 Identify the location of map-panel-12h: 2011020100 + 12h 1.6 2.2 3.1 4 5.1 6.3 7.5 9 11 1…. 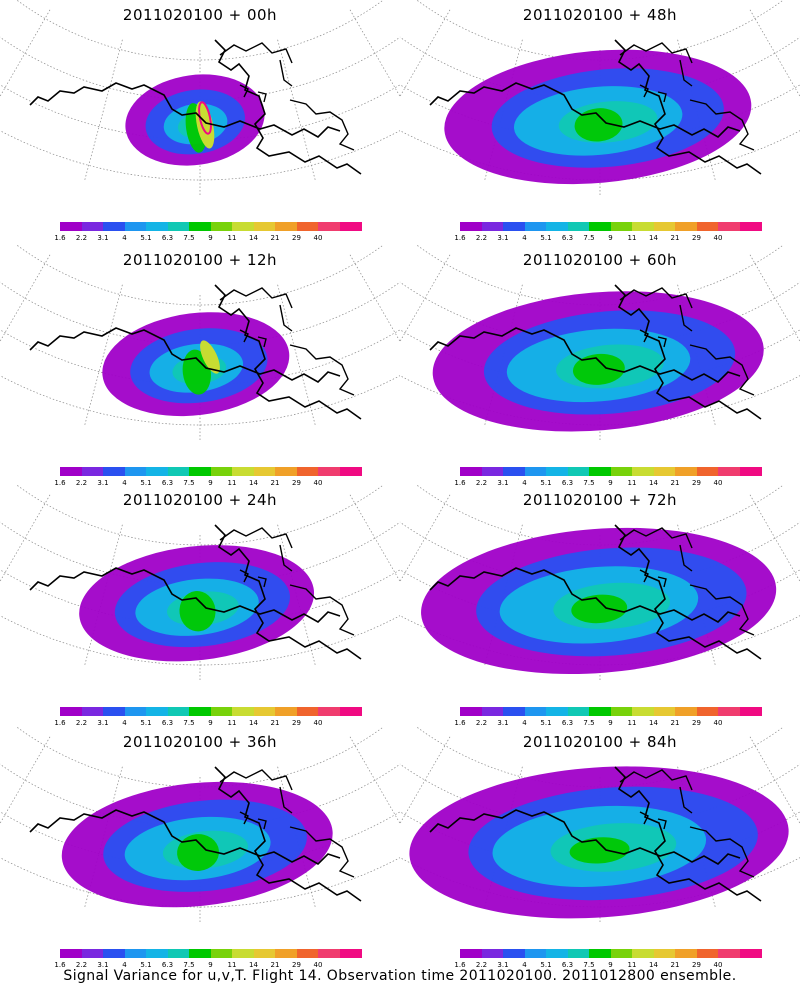
(200, 367).